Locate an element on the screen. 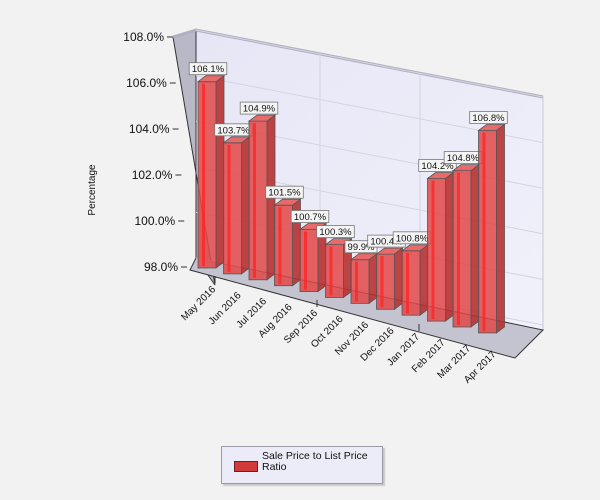 This screenshot has width=600, height=500. value-label: 104.9% is located at coordinates (259, 109).